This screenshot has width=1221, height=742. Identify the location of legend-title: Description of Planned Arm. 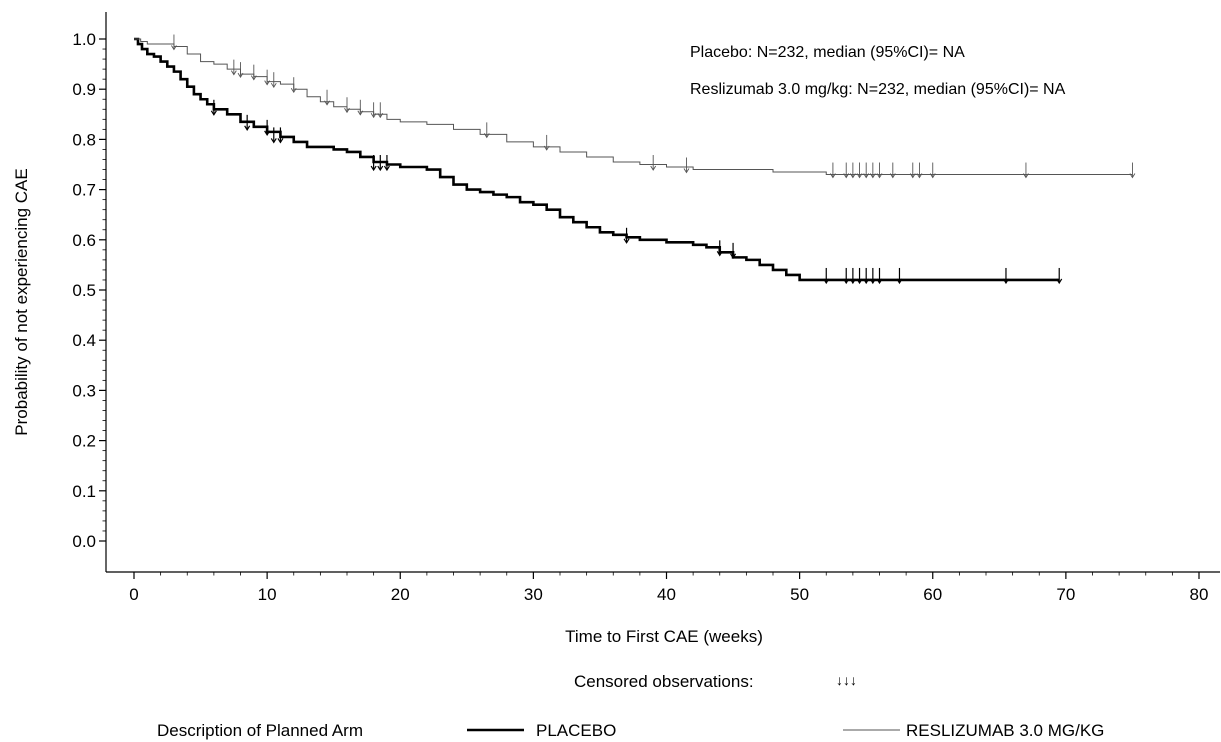
(260, 730).